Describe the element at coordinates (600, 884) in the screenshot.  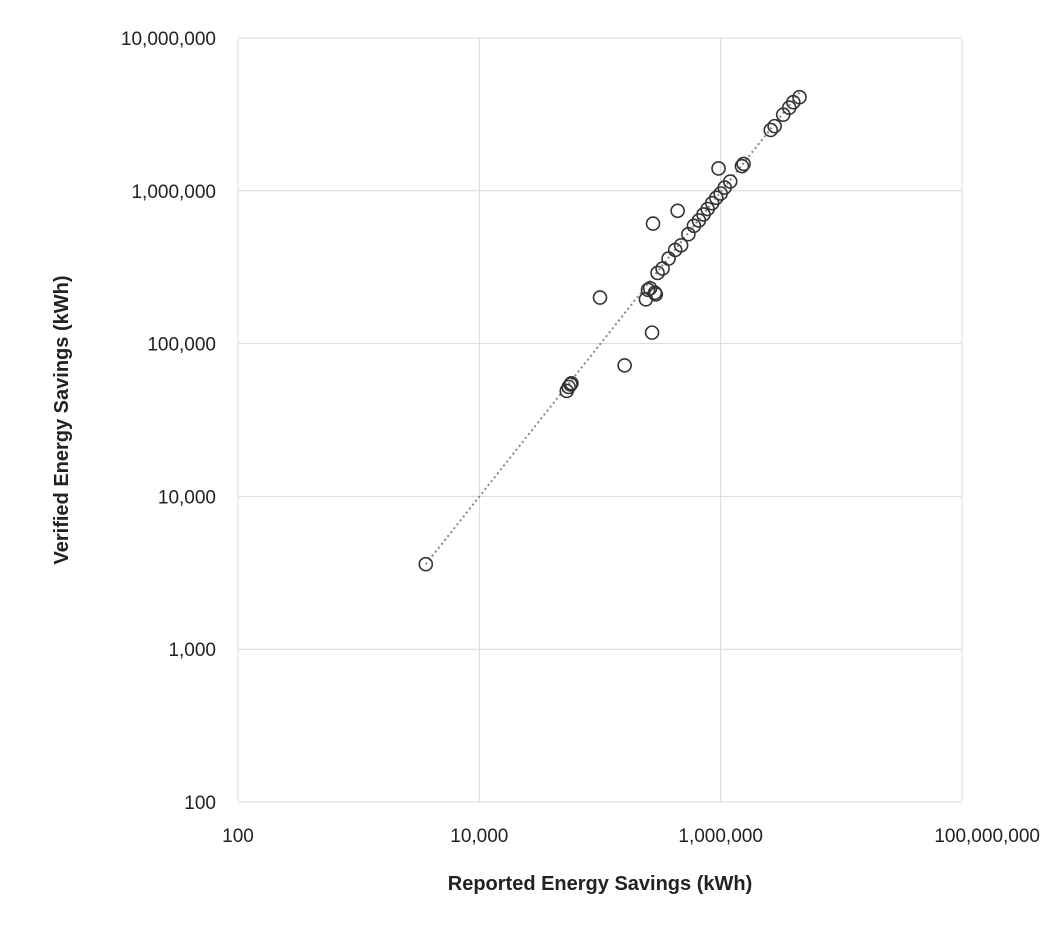
I see `x-axis-title: Reported Energy Savings (kWh)` at that location.